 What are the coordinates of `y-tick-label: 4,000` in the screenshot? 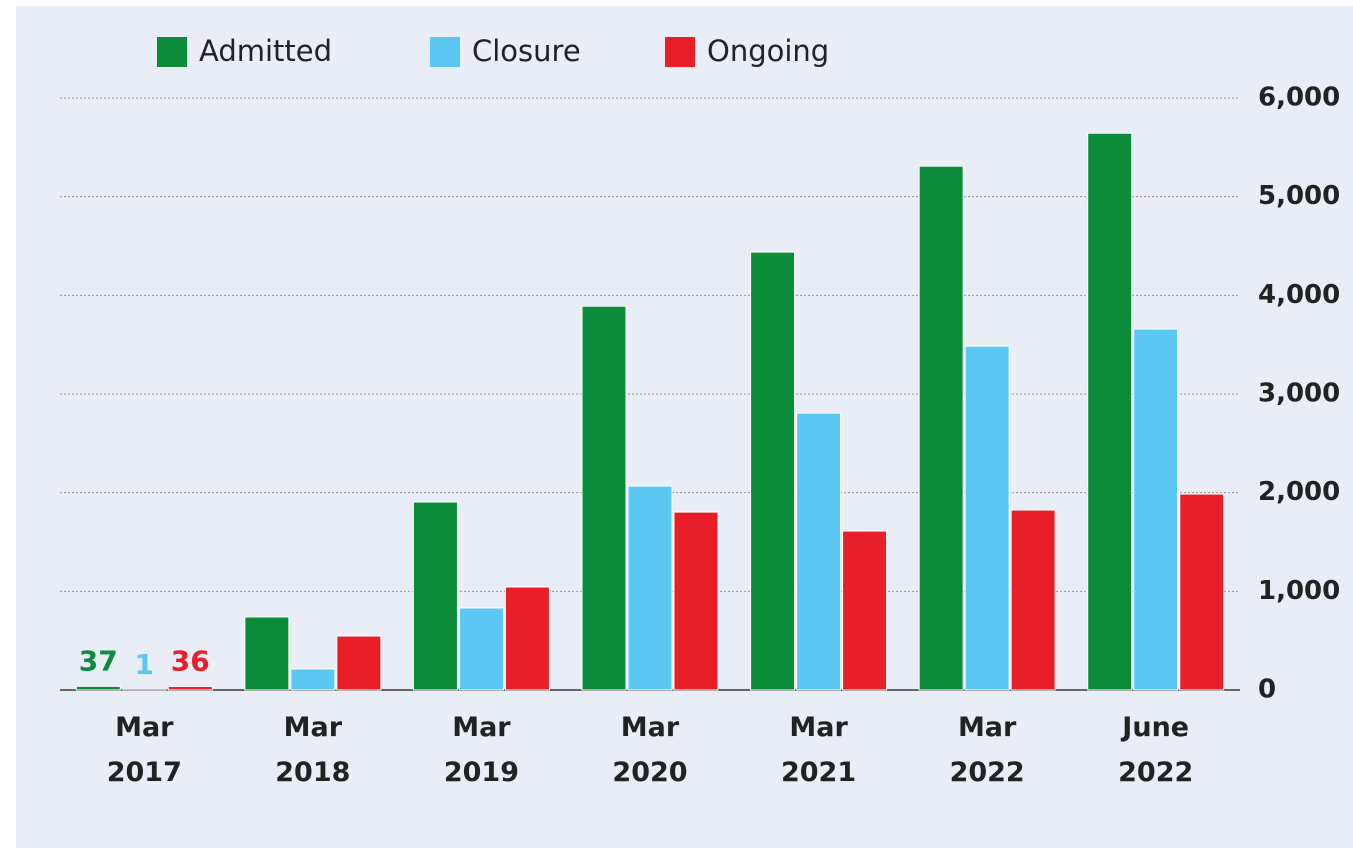 It's located at (1299, 295).